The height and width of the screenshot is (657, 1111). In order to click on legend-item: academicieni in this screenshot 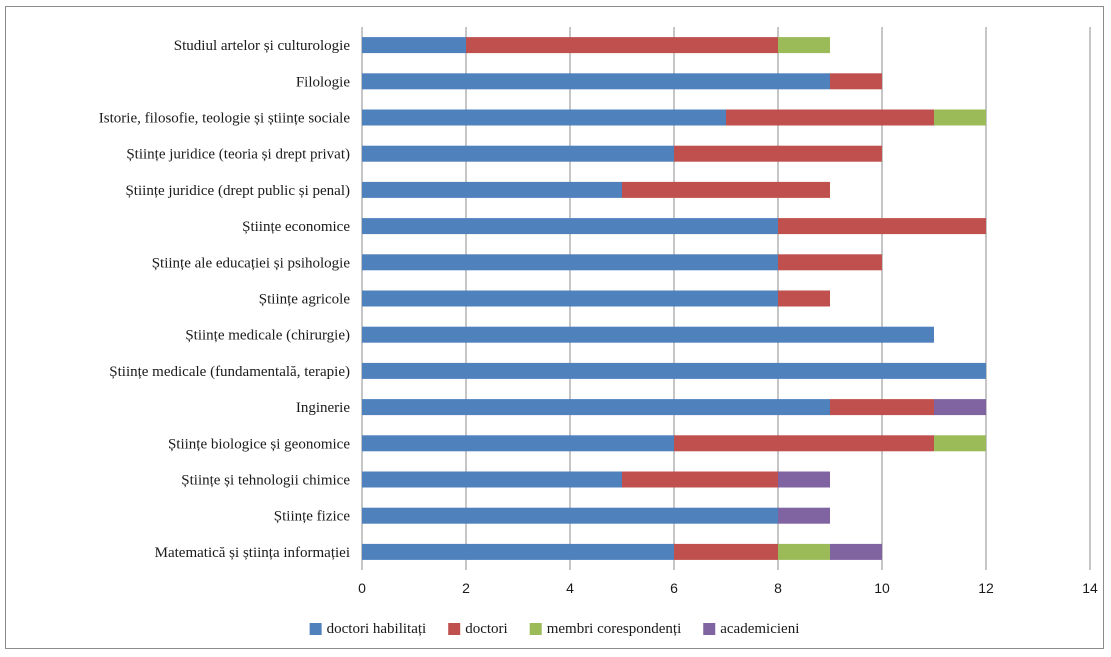, I will do `click(751, 629)`.